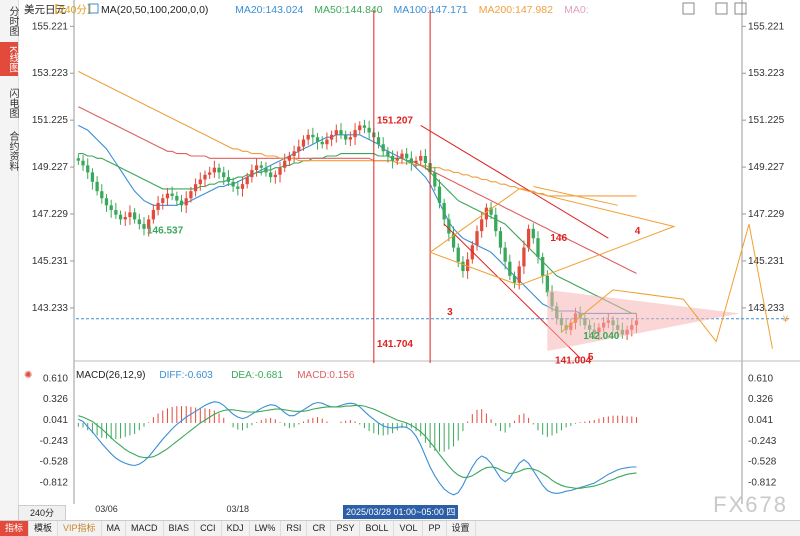 The width and height of the screenshot is (800, 536). Describe the element at coordinates (208, 528) in the screenshot. I see `indicator-tab-6: CCI` at that location.